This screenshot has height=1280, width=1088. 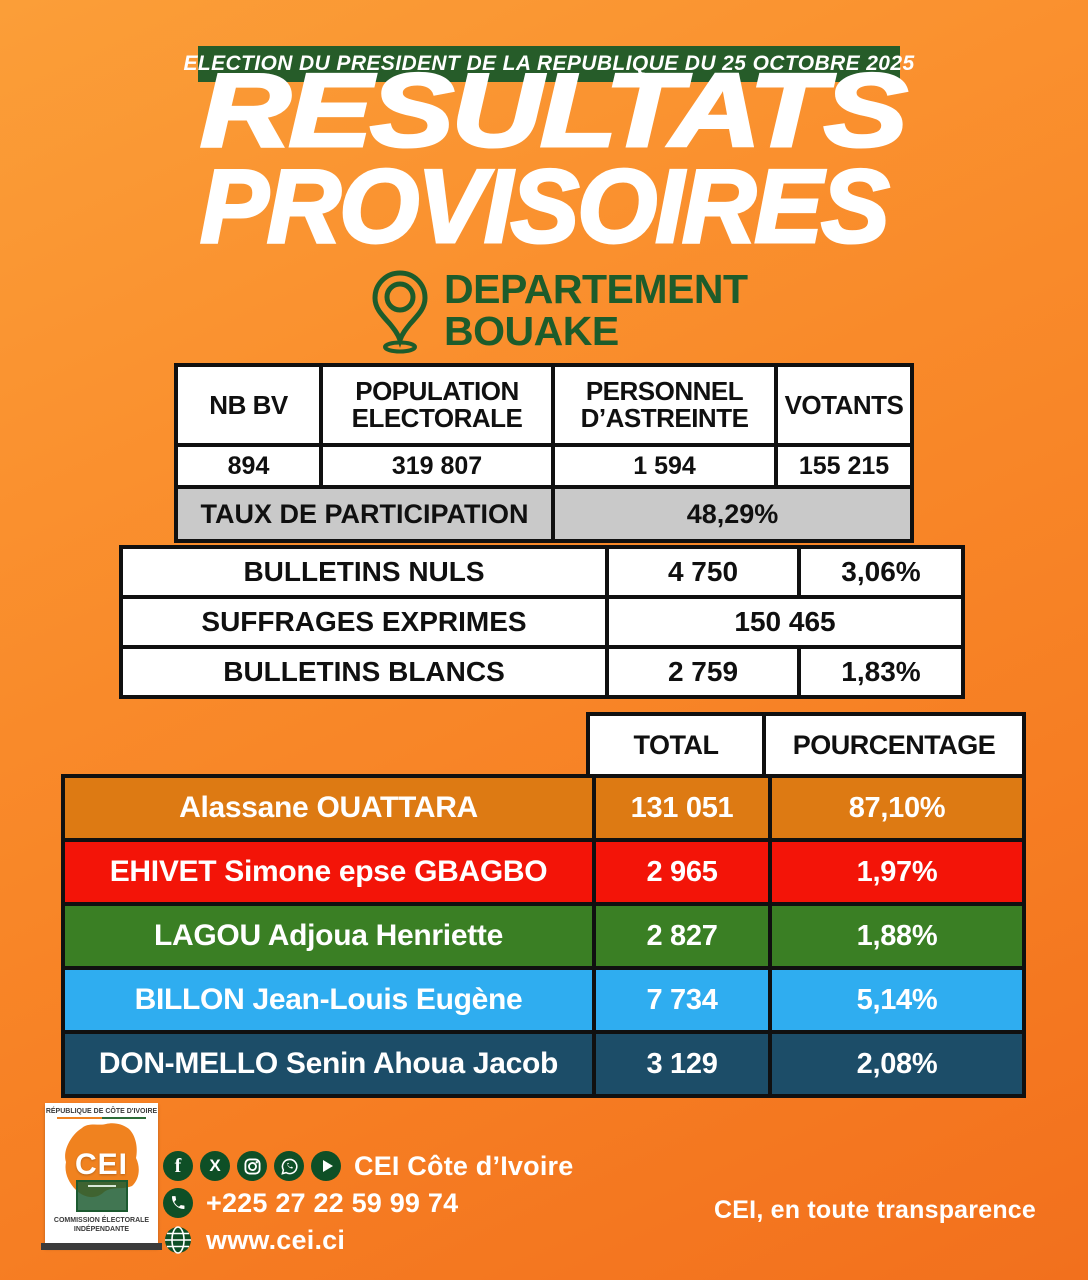 I want to click on summary-value-votants: 155 215, so click(x=844, y=466).